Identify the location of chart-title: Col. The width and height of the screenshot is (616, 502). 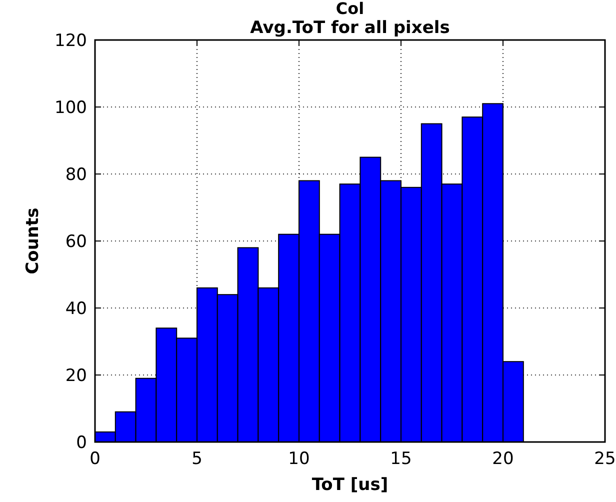
(350, 9).